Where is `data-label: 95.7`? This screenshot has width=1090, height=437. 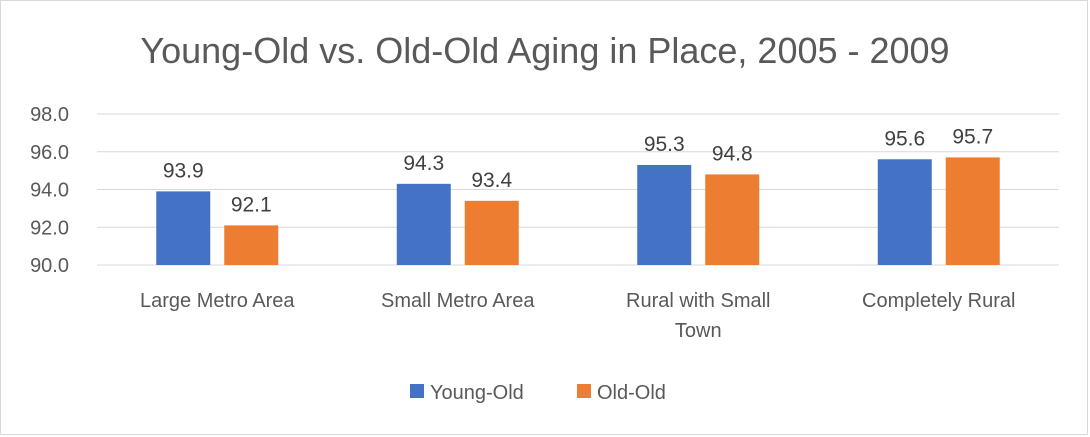 data-label: 95.7 is located at coordinates (972, 136).